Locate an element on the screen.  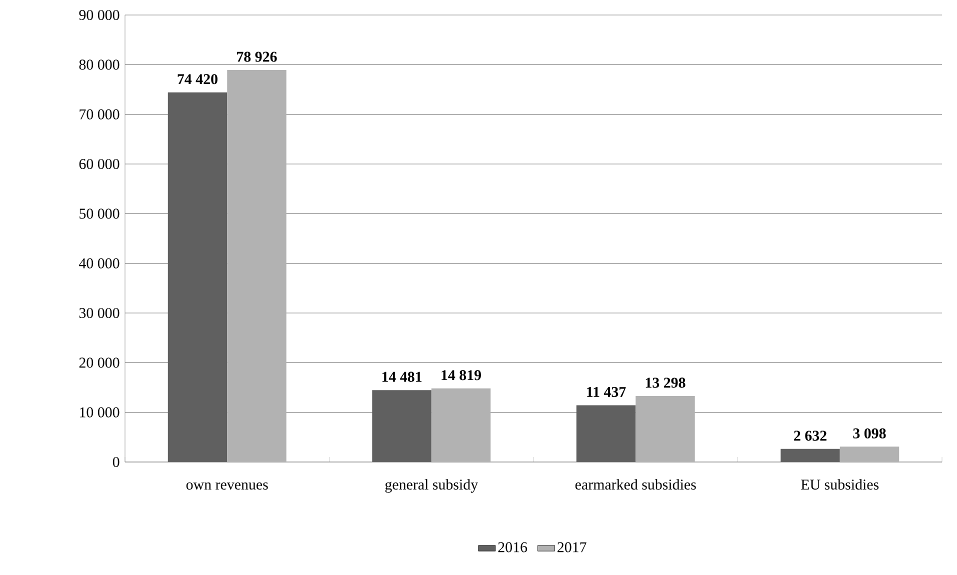
y-tick-label: 0 is located at coordinates (116, 462).